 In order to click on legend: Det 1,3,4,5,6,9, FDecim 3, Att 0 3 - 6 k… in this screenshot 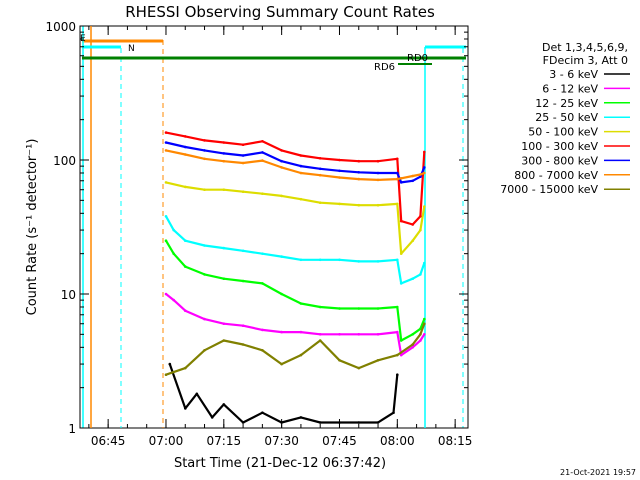, I will do `click(565, 118)`.